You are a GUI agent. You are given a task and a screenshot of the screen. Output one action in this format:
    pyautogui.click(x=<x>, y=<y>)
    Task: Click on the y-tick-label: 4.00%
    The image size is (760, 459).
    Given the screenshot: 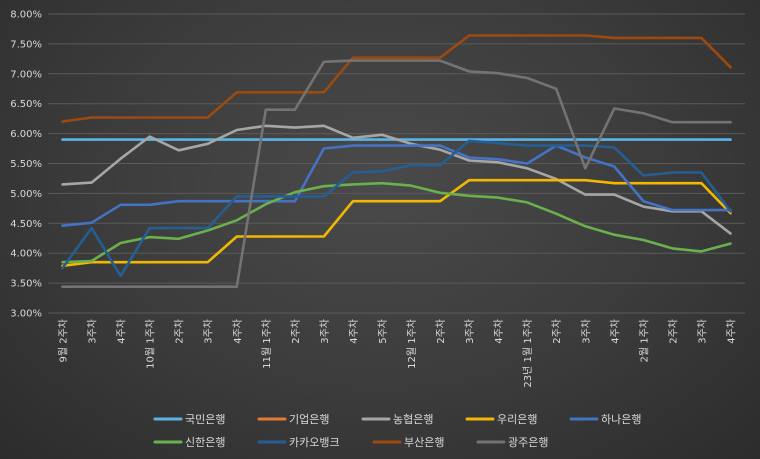 What is the action you would take?
    pyautogui.click(x=26, y=254)
    